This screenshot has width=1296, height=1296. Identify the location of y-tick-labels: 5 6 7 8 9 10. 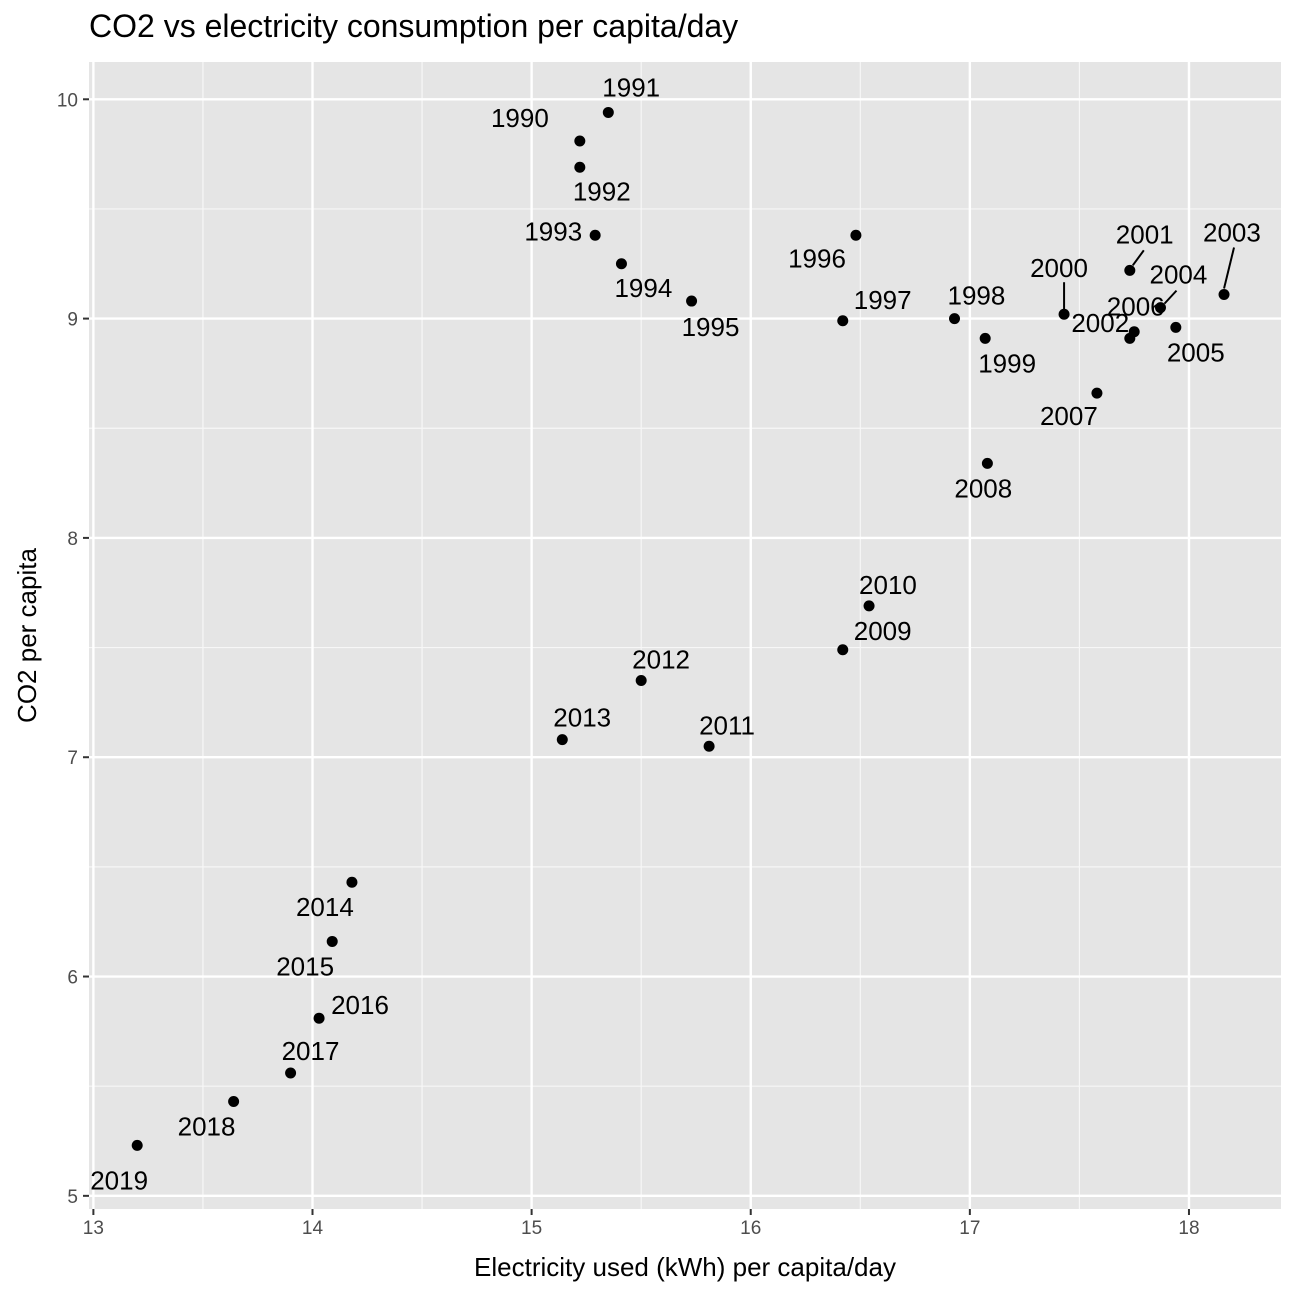
(67, 649).